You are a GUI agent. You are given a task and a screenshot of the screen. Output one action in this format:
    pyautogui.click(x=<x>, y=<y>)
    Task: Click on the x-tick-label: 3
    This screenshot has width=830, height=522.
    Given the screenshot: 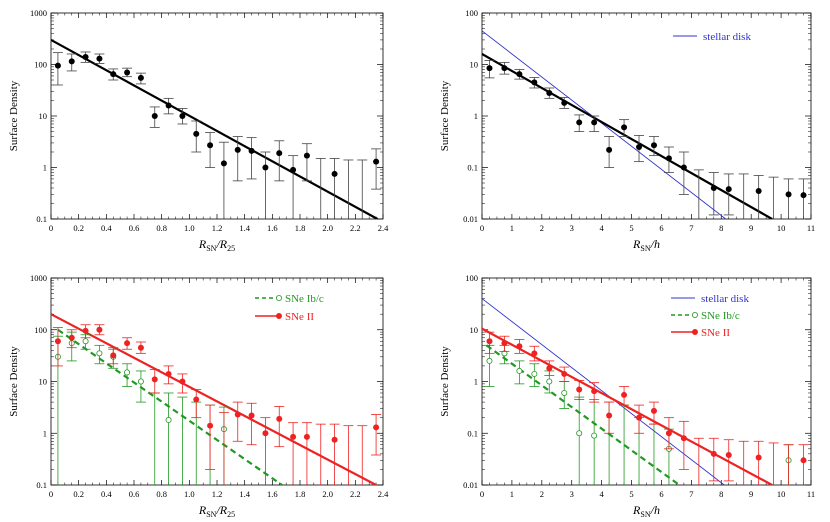 What is the action you would take?
    pyautogui.click(x=572, y=494)
    